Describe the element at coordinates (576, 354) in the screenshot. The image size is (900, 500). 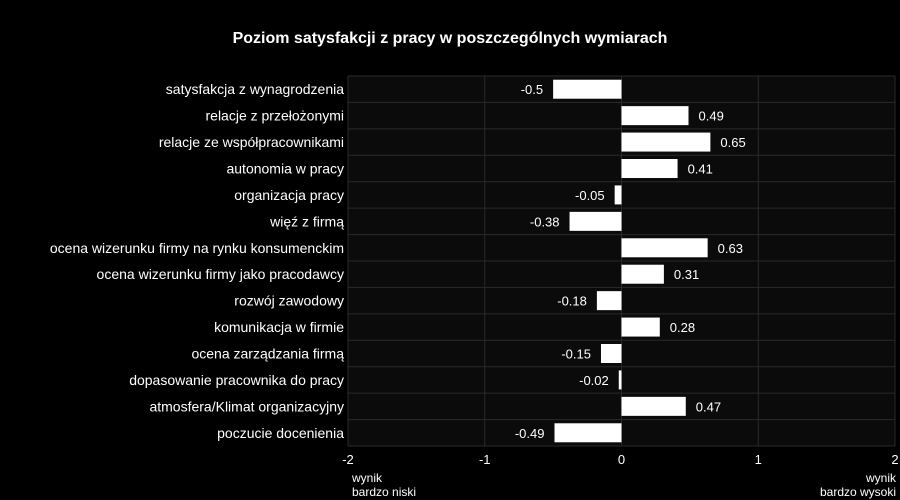
I see `data-label: -0.15` at that location.